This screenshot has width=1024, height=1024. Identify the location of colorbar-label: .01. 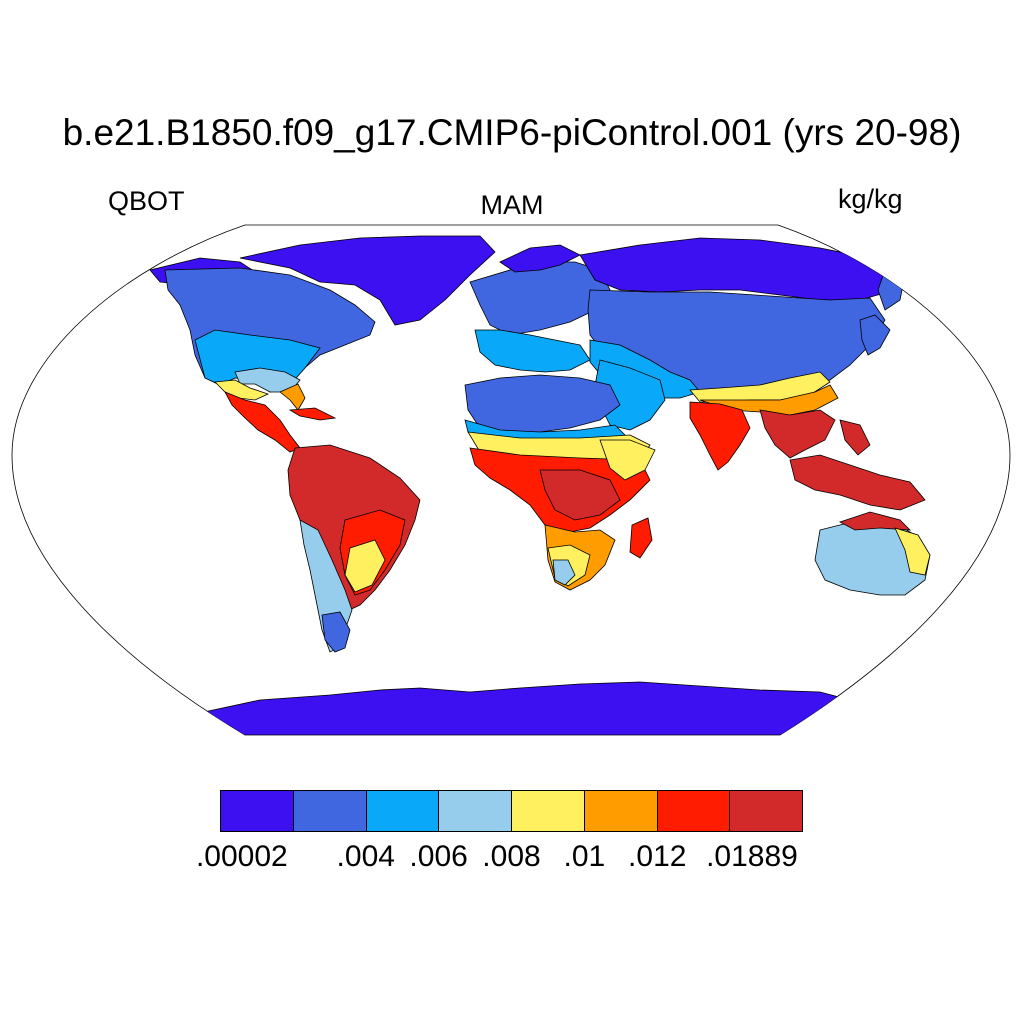
(584, 856).